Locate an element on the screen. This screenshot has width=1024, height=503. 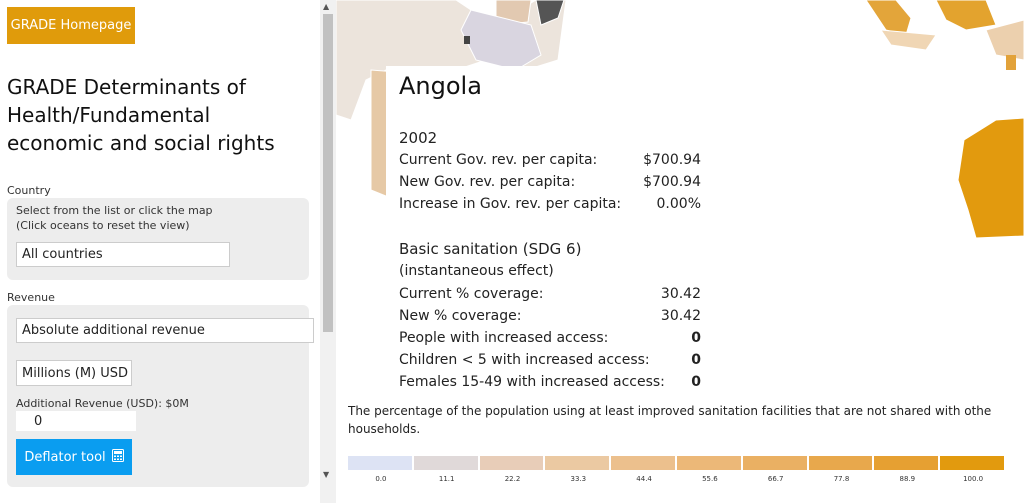
revenue-unit-select: Millions (M) USD is located at coordinates (74, 373).